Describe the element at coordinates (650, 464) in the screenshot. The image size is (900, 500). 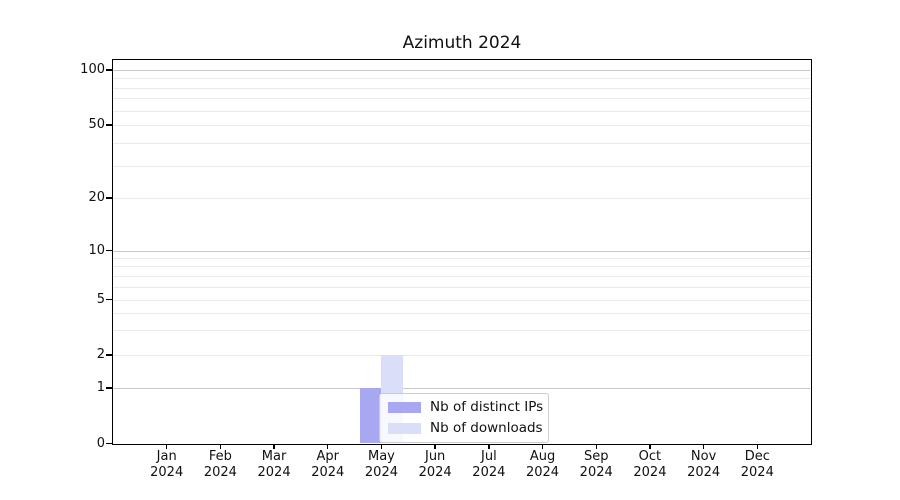
I see `x-tick-label: Oct 2024` at that location.